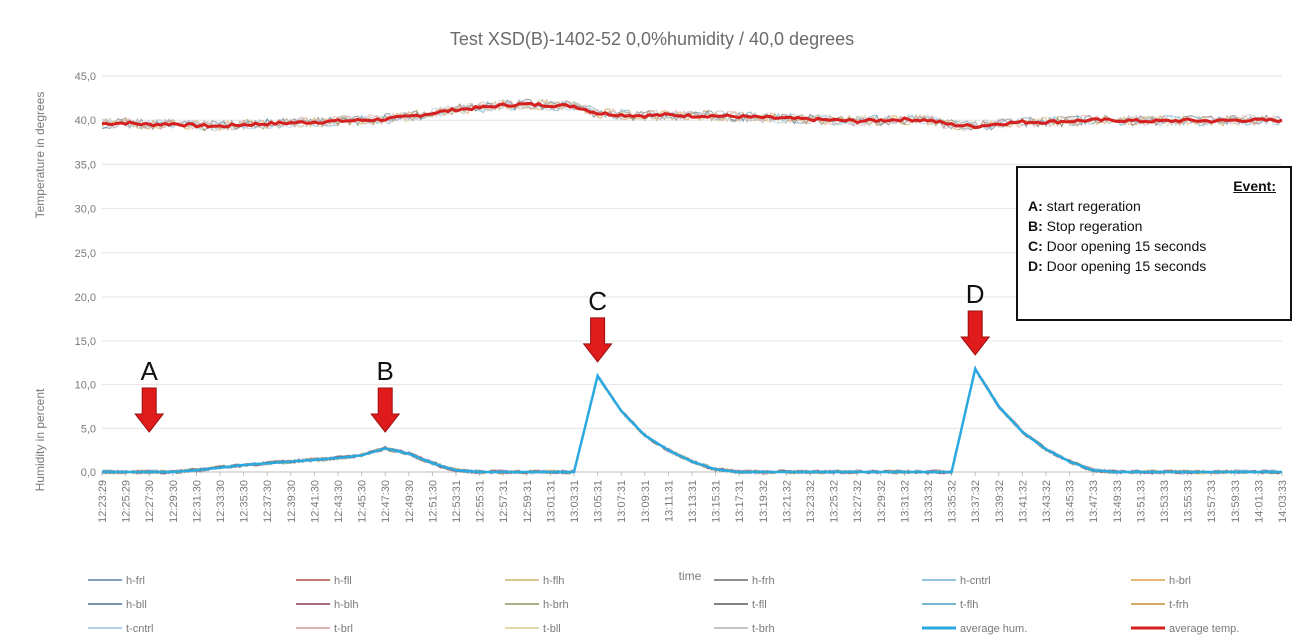  I want to click on legend-label: t-flh, so click(969, 605).